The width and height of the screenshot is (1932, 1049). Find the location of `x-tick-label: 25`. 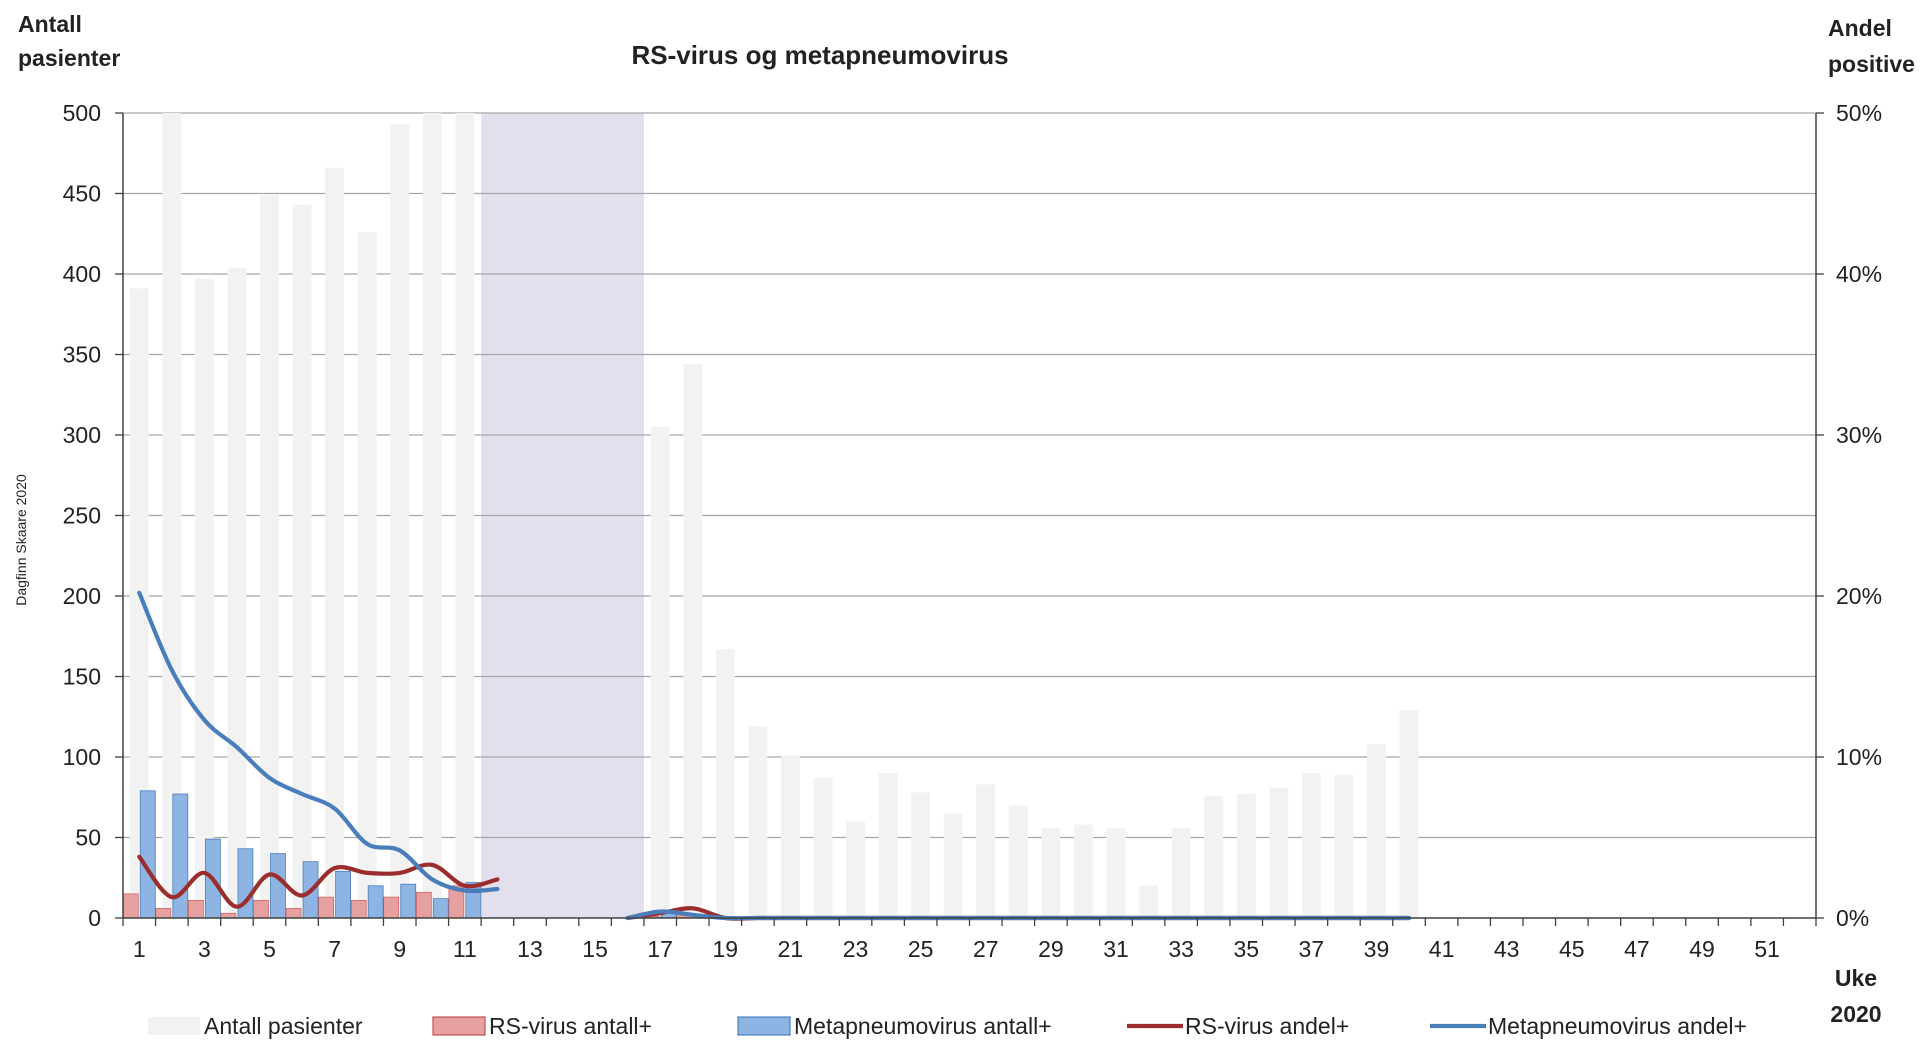

x-tick-label: 25 is located at coordinates (921, 949).